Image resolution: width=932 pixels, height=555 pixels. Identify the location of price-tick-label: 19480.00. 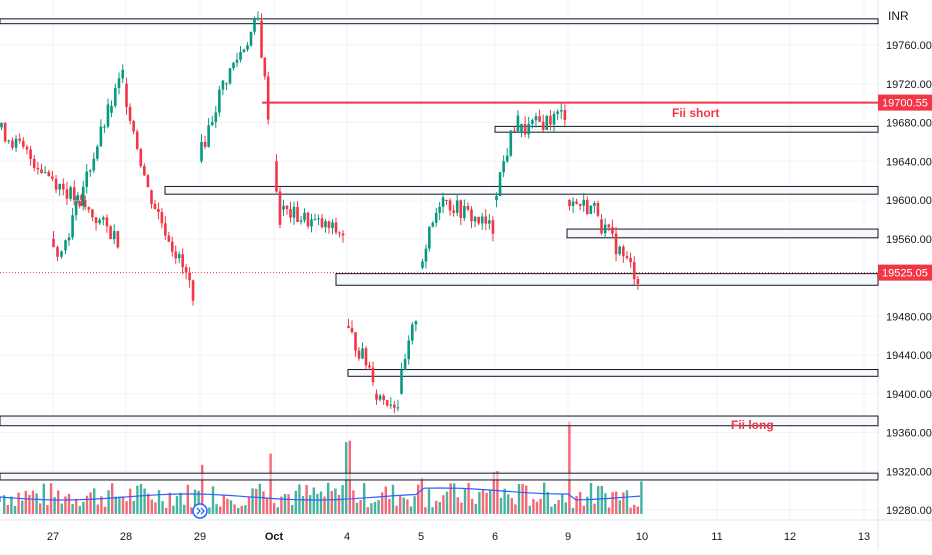
(909, 317).